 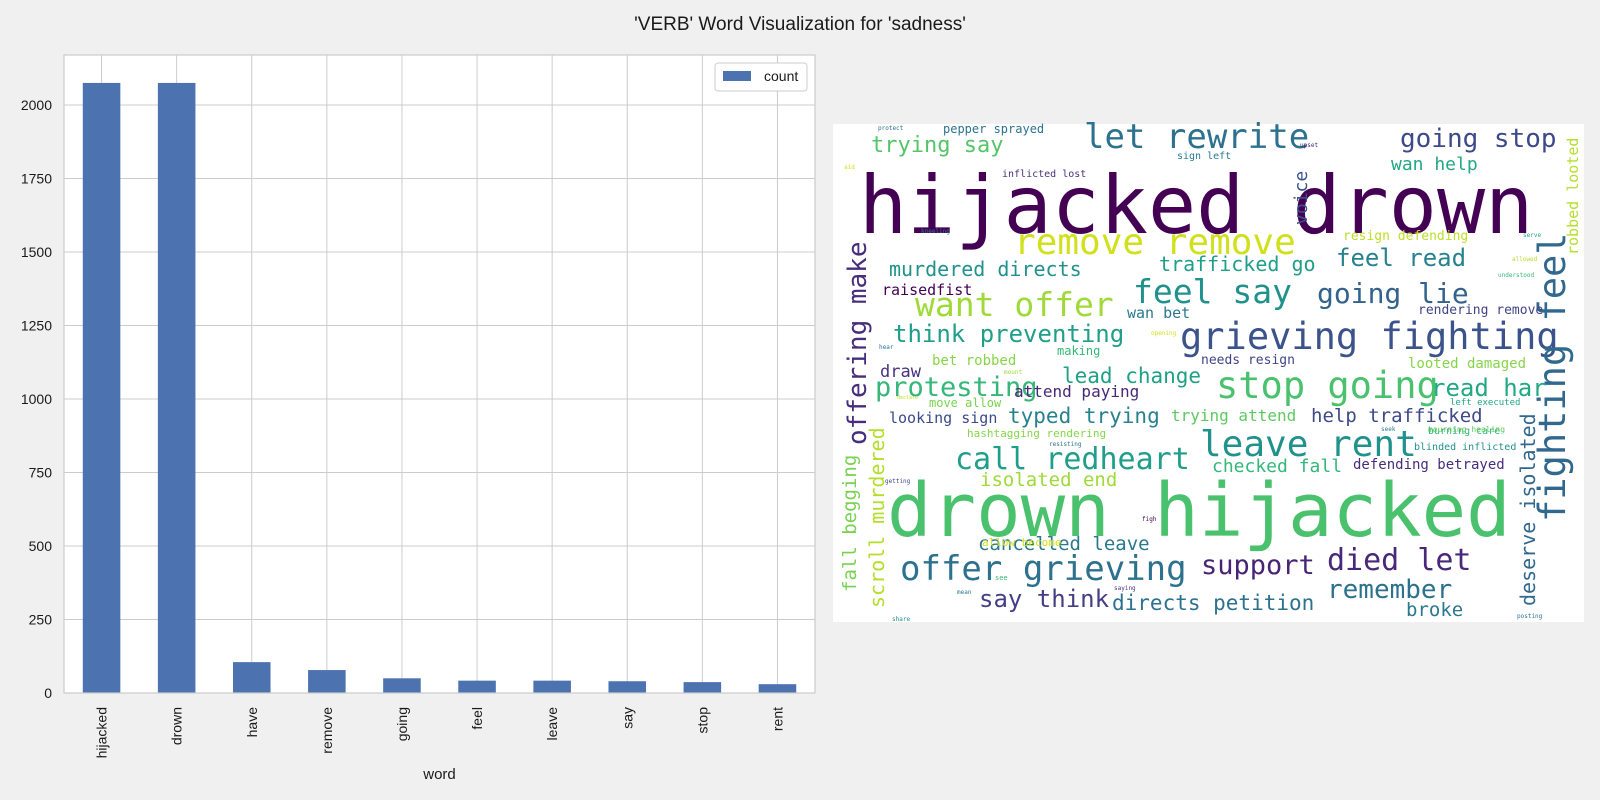 I want to click on word-cloud-word: broke, so click(x=1434, y=610).